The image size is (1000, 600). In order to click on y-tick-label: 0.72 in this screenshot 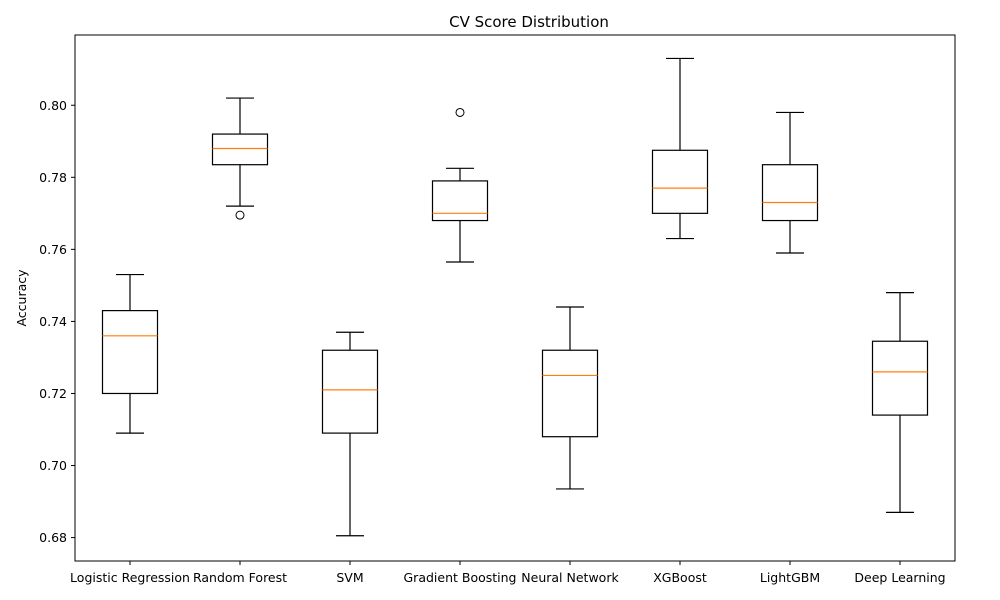, I will do `click(53, 393)`.